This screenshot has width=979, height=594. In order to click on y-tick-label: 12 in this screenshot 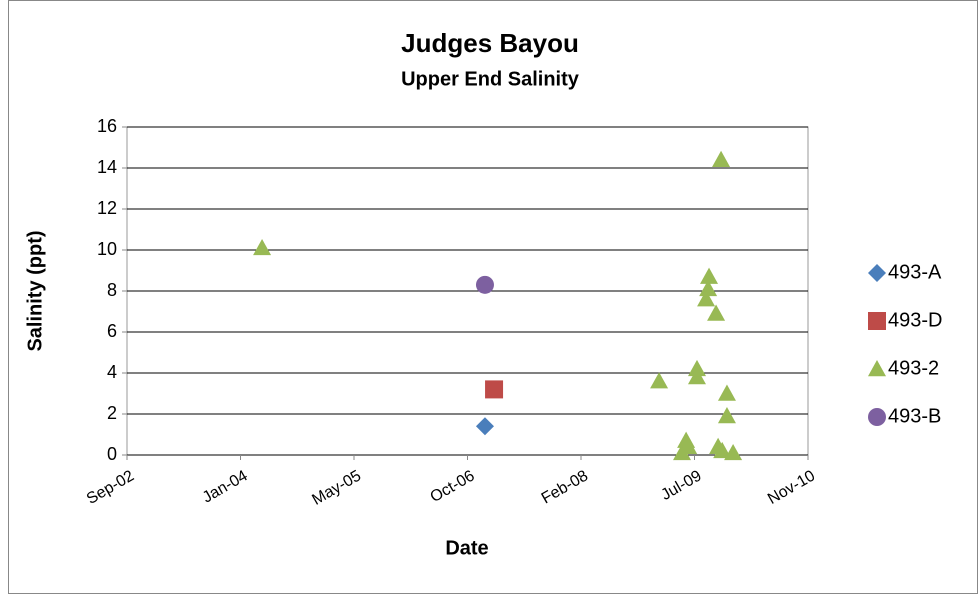, I will do `click(107, 208)`.